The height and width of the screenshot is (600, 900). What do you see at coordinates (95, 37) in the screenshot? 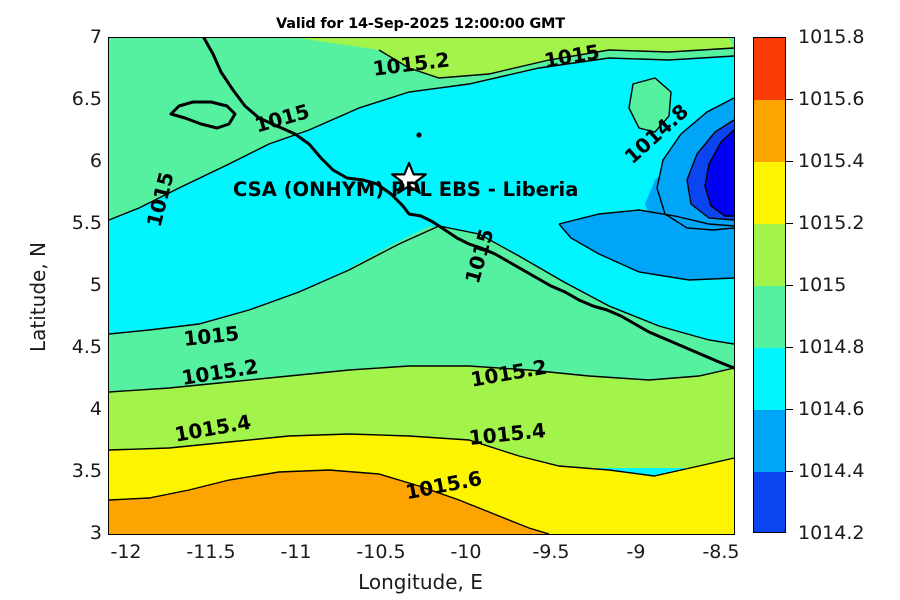
I see `y-tick-label: 7` at bounding box center [95, 37].